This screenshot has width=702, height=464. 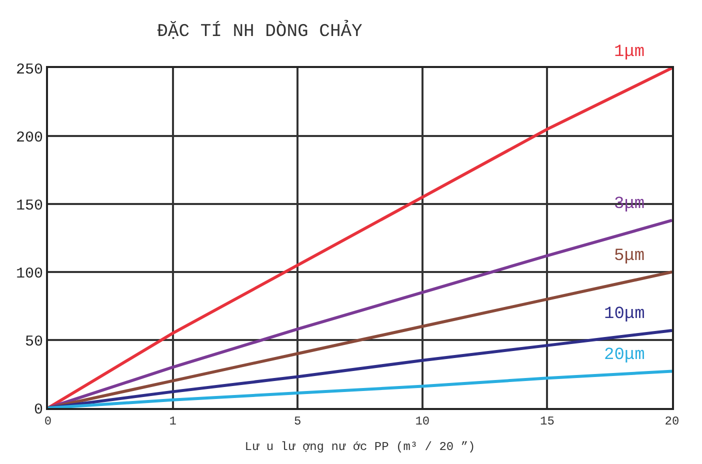 I want to click on x-tick-label: 0, so click(x=48, y=421).